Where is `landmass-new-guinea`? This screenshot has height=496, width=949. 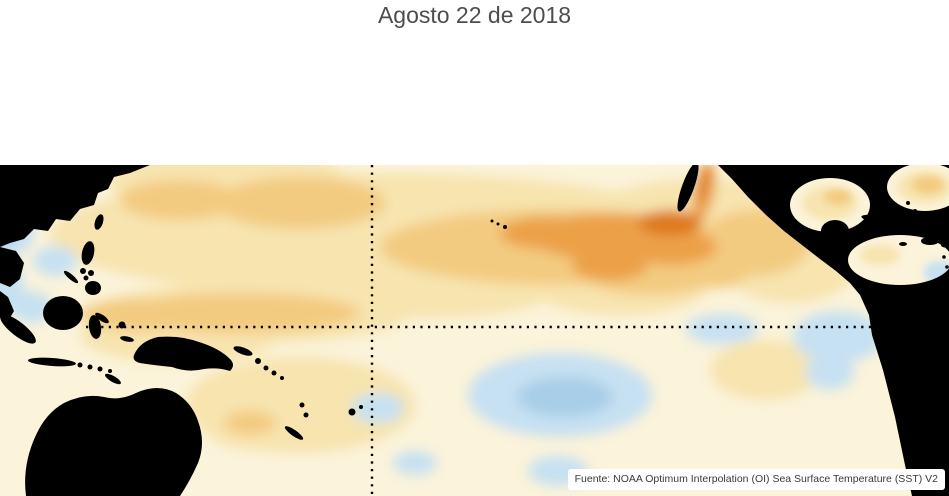
landmass-new-guinea is located at coordinates (183, 353).